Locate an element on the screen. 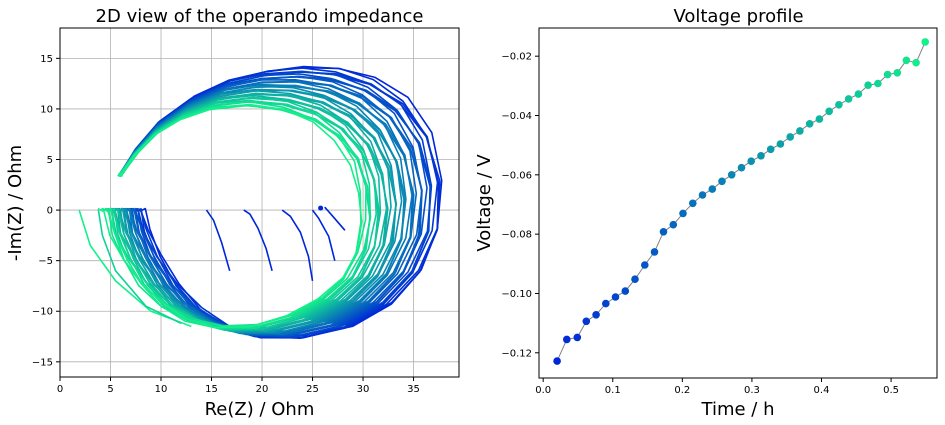 This screenshot has width=945, height=425. voltage-y-tick-label: −0.04 is located at coordinates (516, 116).